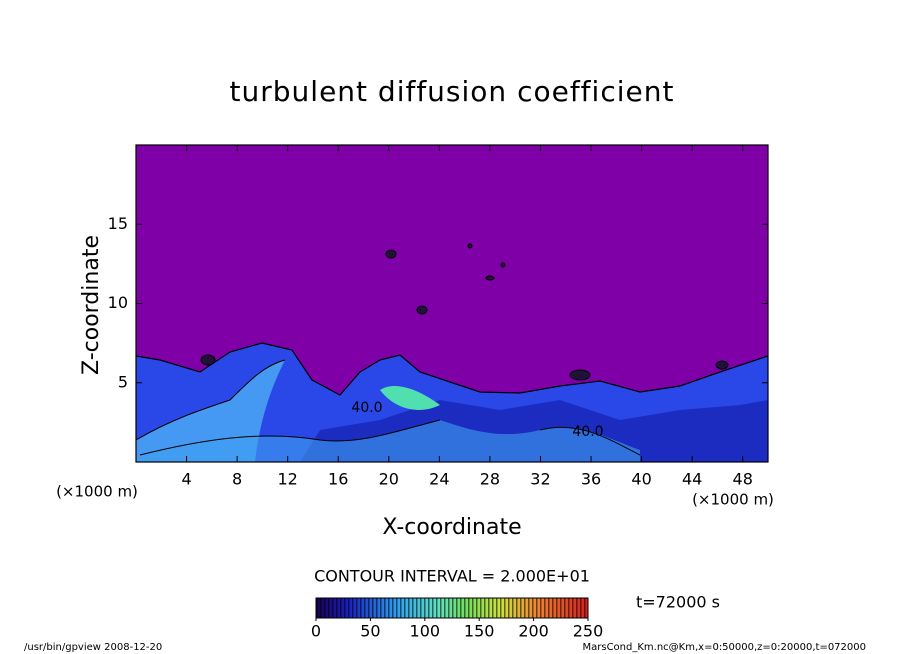  Describe the element at coordinates (451, 527) in the screenshot. I see `x-axis-label: X-coordinate` at that location.